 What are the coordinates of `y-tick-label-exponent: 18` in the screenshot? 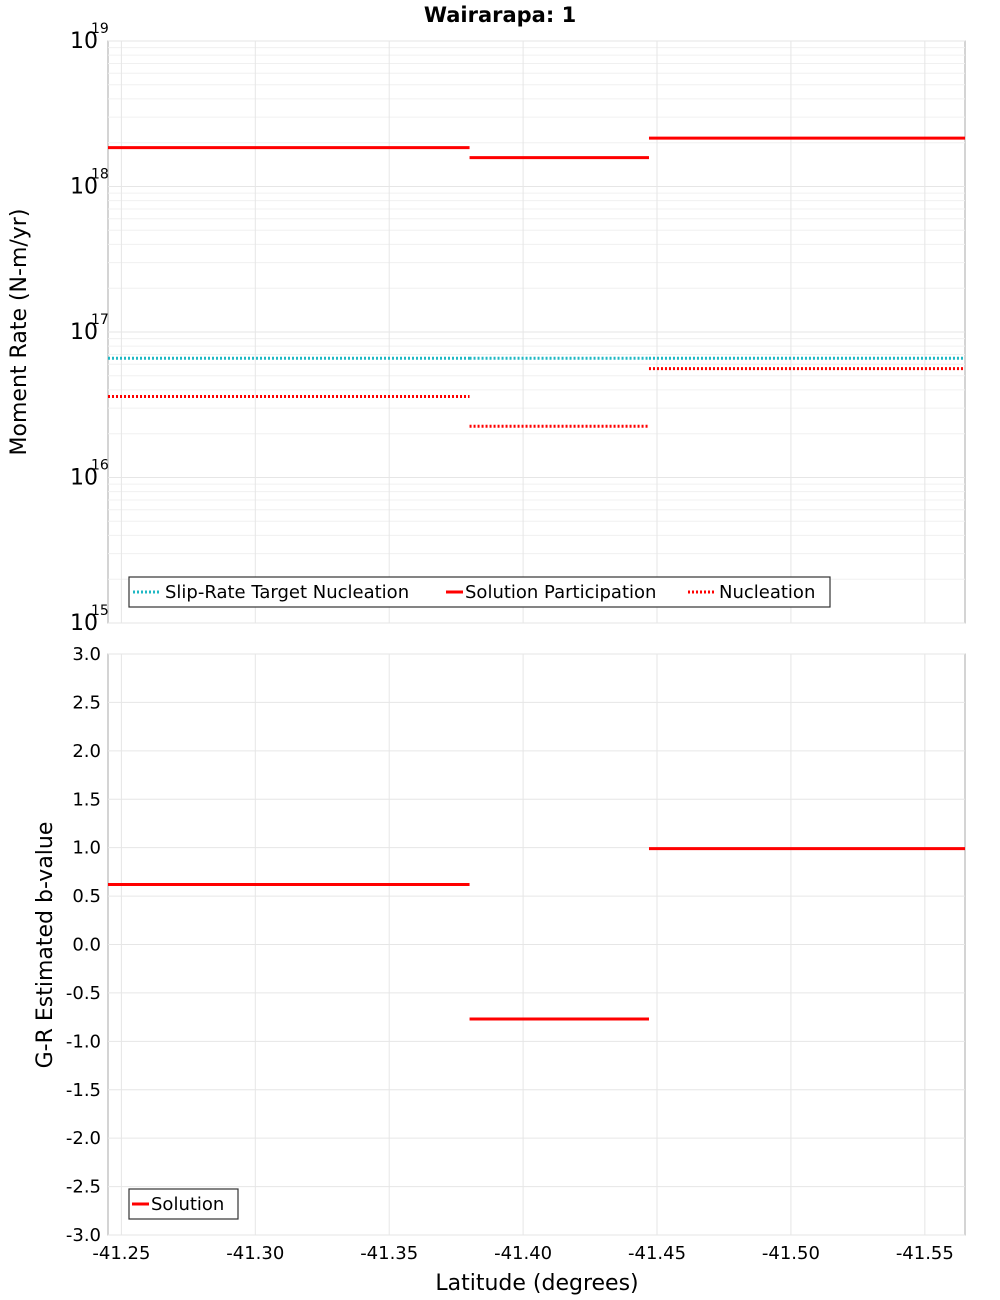 It's located at (100, 175).